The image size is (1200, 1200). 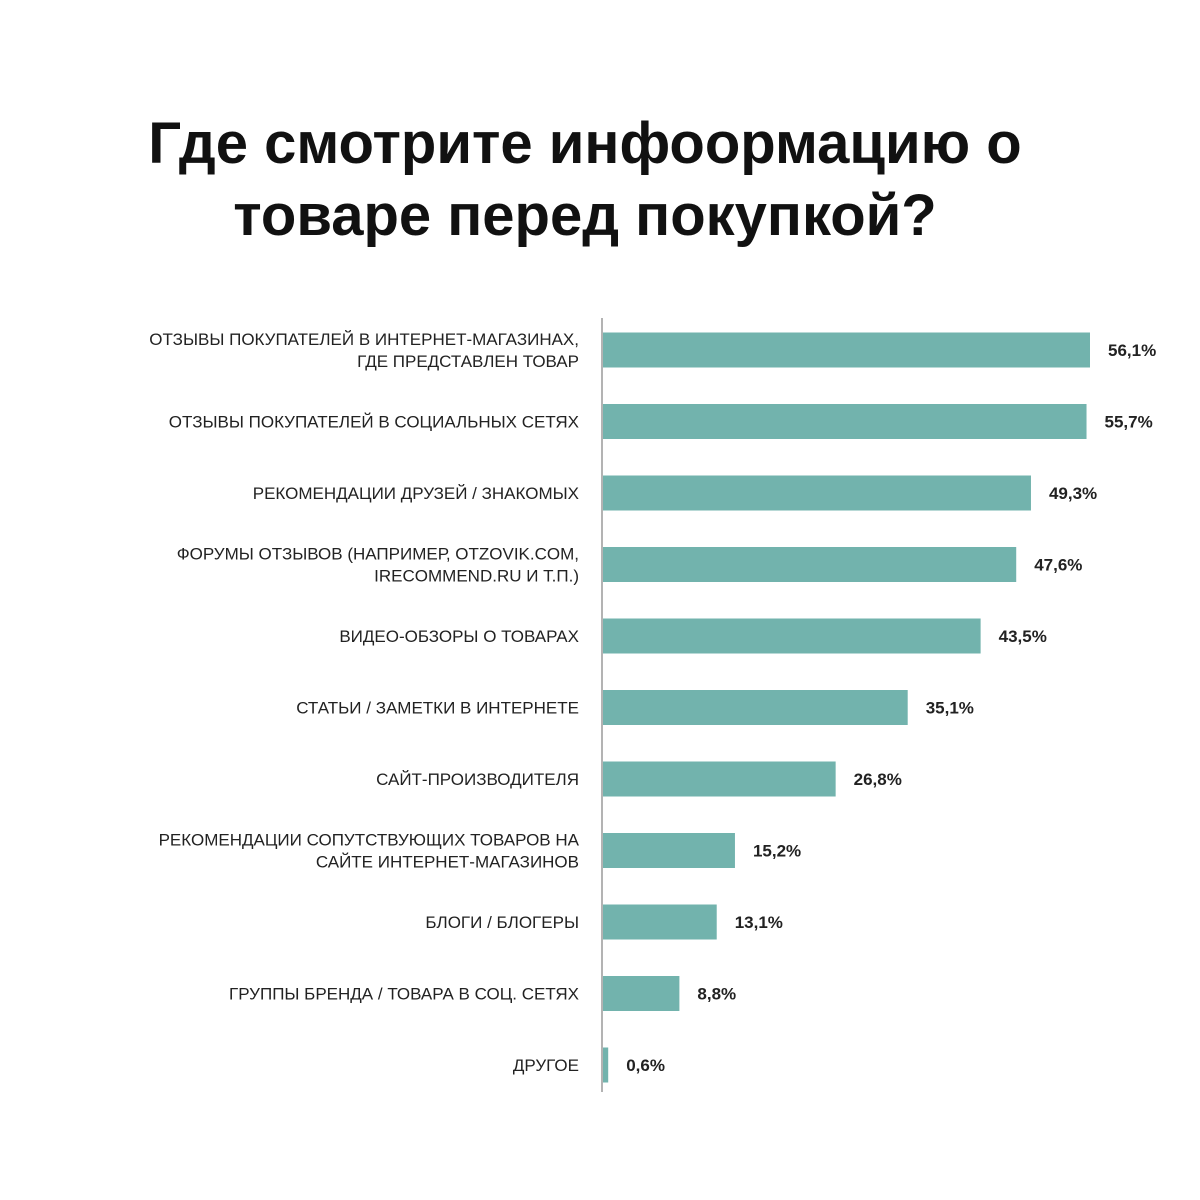 What do you see at coordinates (447, 862) in the screenshot?
I see `category-label-7-line-1: САЙТЕ ИНТЕРНЕТ-МАГАЗИНОВ` at bounding box center [447, 862].